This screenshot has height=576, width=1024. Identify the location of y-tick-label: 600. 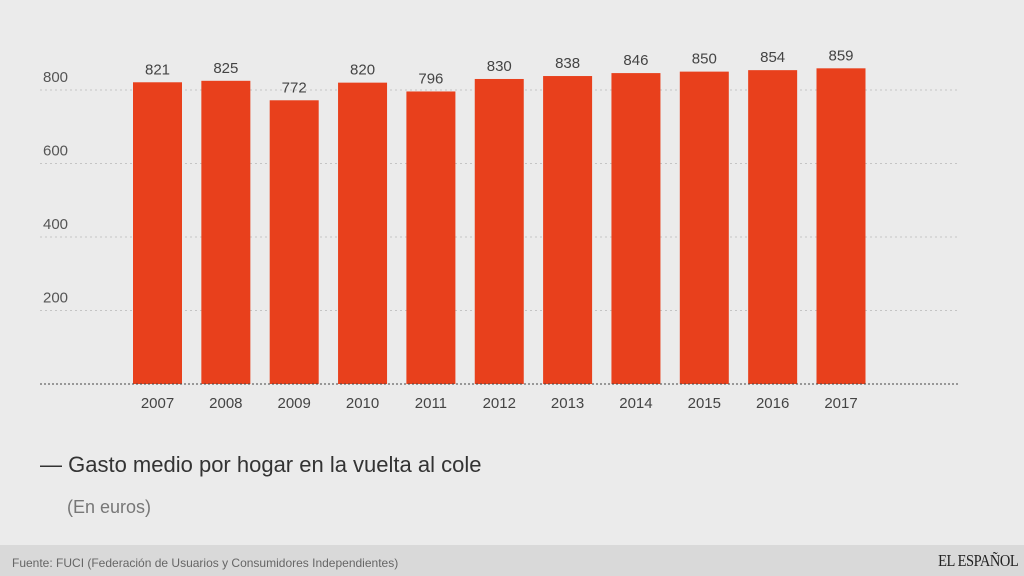
(55, 151).